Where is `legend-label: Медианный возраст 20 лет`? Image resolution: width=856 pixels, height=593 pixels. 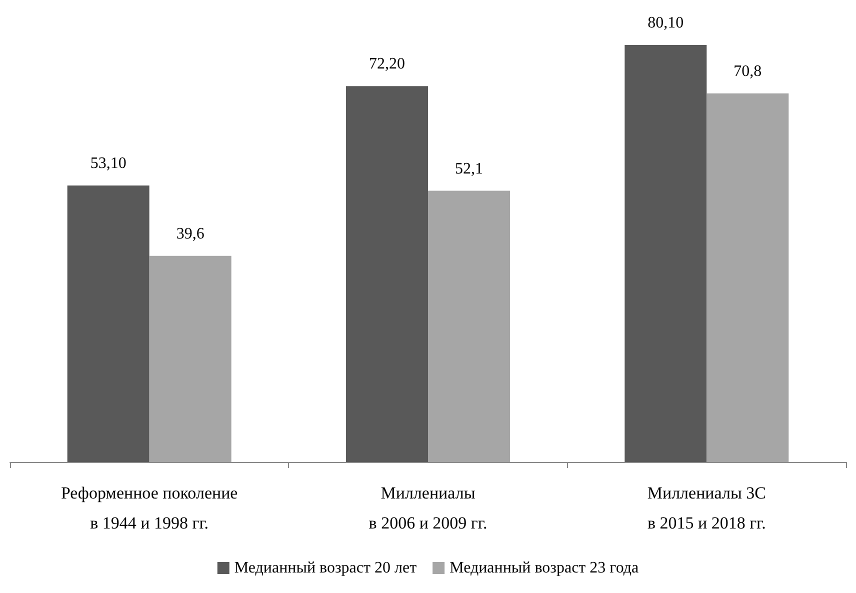
legend-label: Медианный возраст 20 лет is located at coordinates (325, 568).